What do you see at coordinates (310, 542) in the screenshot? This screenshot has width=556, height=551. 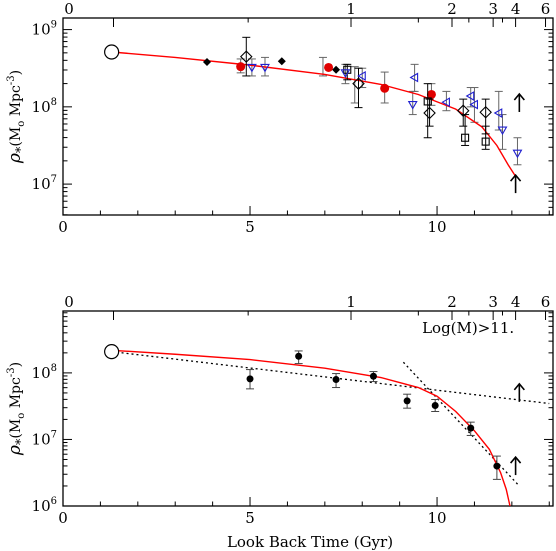 I see `x-axis-label: Look Back Time (Gyr)` at bounding box center [310, 542].